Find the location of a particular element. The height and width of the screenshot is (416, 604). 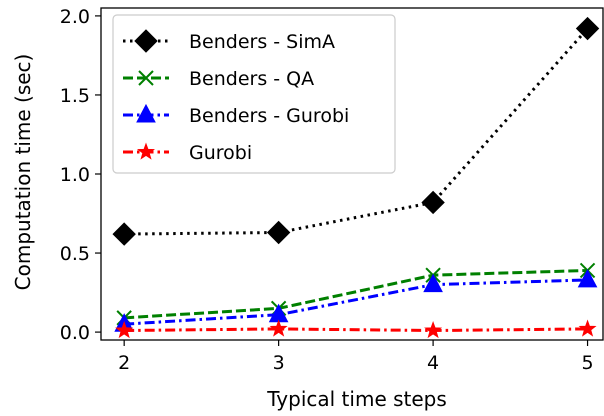

x-tick-label-3: 5 is located at coordinates (588, 363).